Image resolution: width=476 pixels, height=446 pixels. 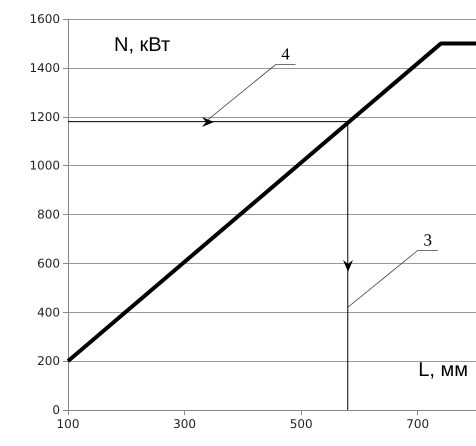 I want to click on y-tick-label: 800, so click(x=48, y=215).